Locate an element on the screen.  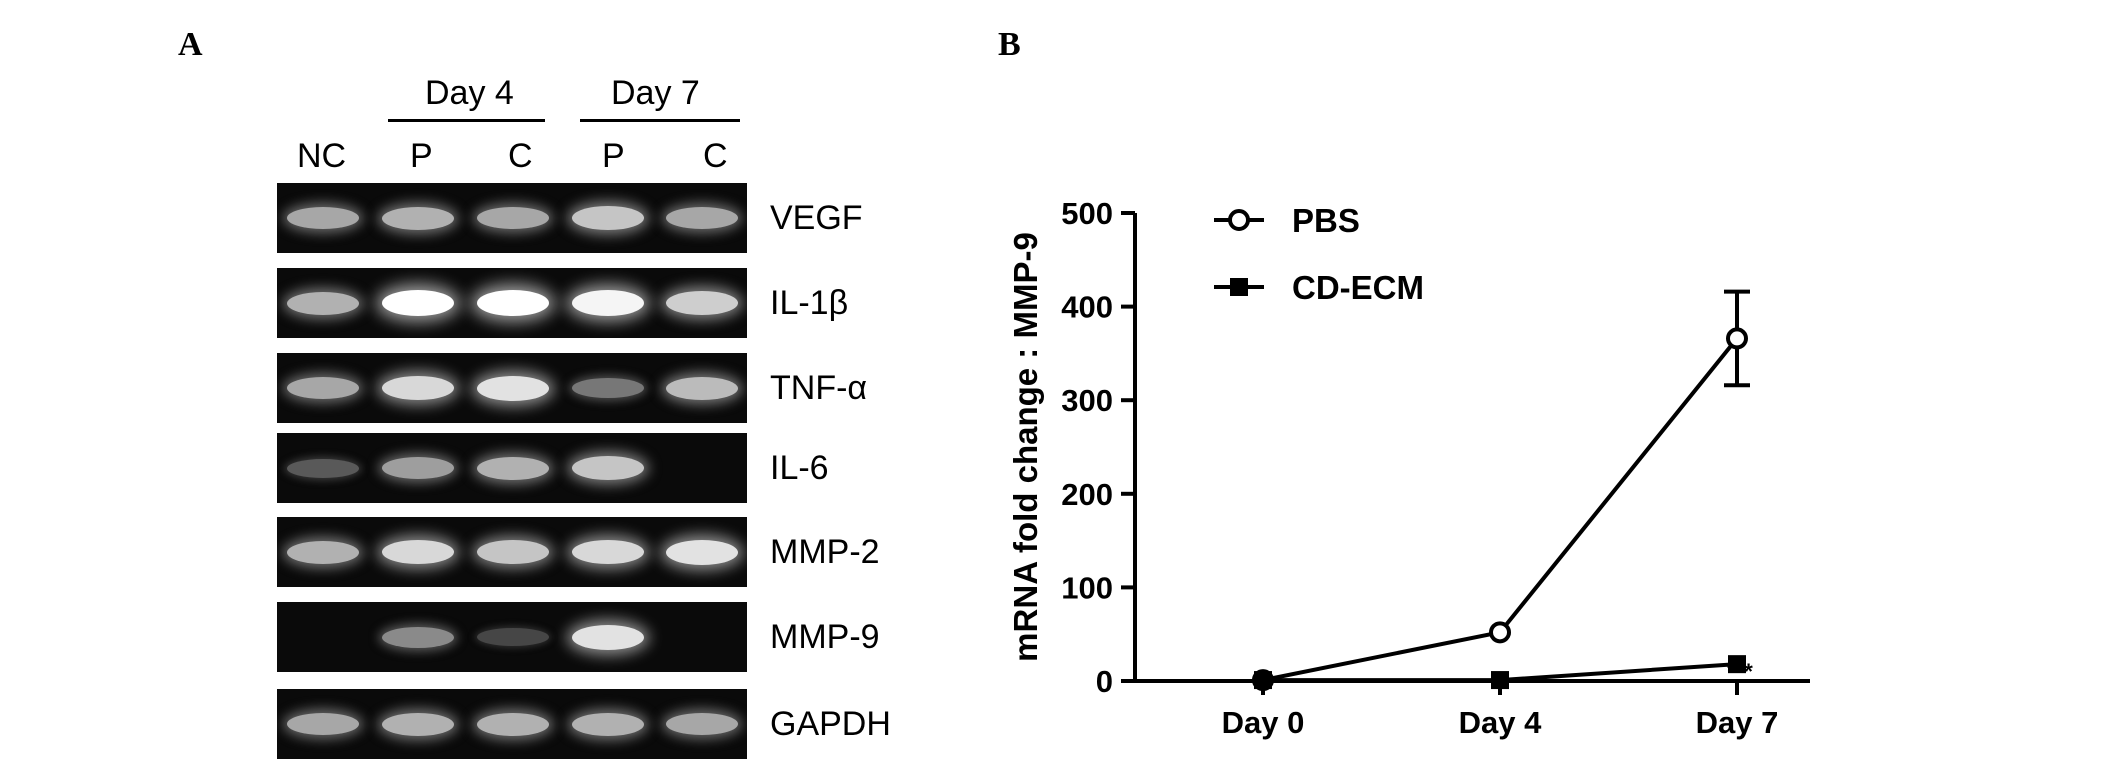
gene-label: VEGF is located at coordinates (816, 218).